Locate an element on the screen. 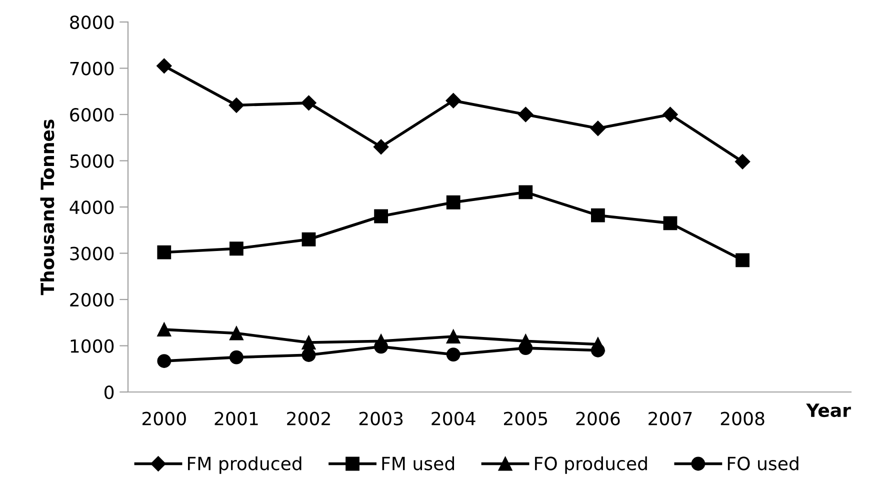  legend-label: FM used is located at coordinates (418, 463).